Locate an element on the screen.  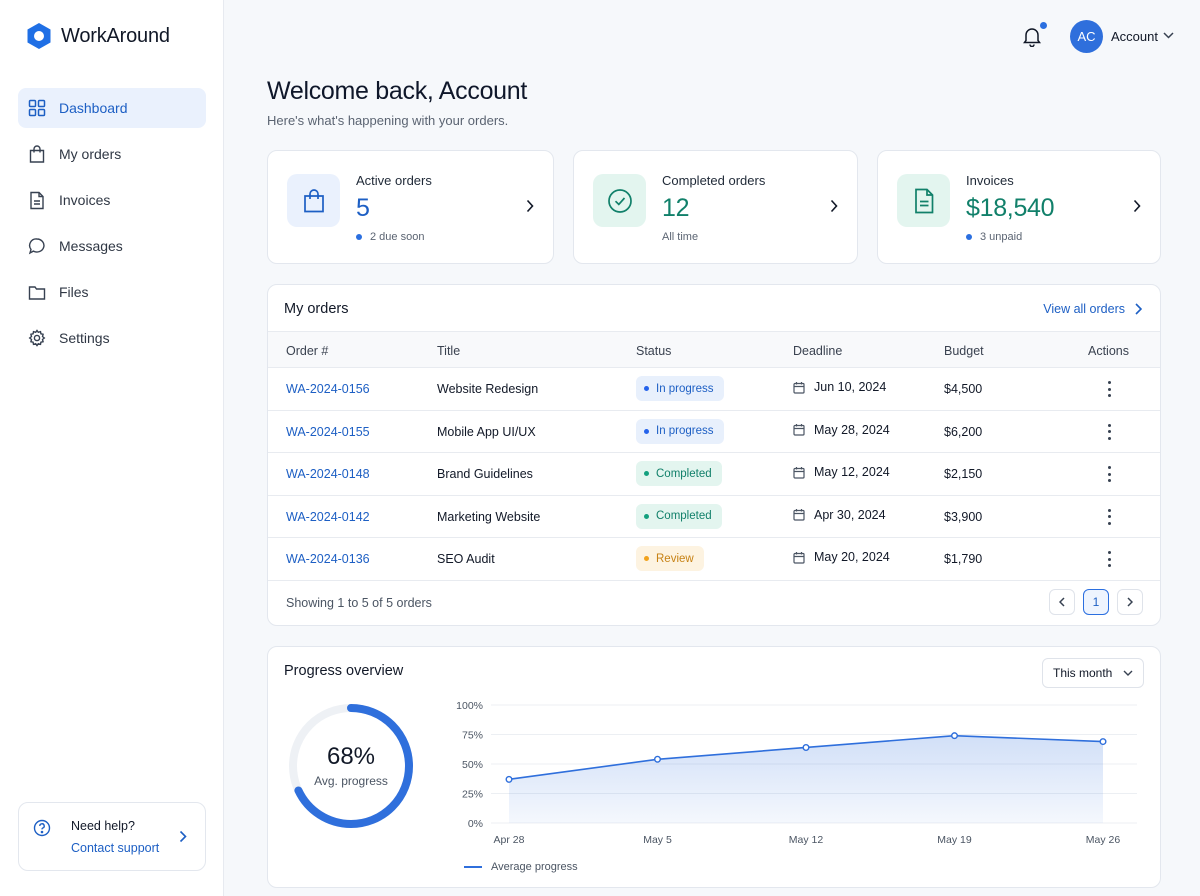
prev-page-button is located at coordinates (1062, 602).